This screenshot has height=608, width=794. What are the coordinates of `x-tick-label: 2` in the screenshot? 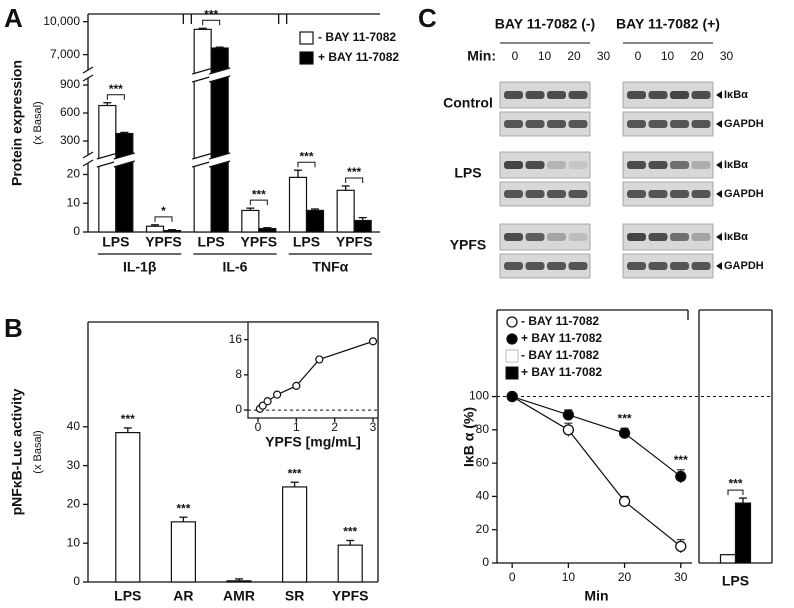 It's located at (334, 427).